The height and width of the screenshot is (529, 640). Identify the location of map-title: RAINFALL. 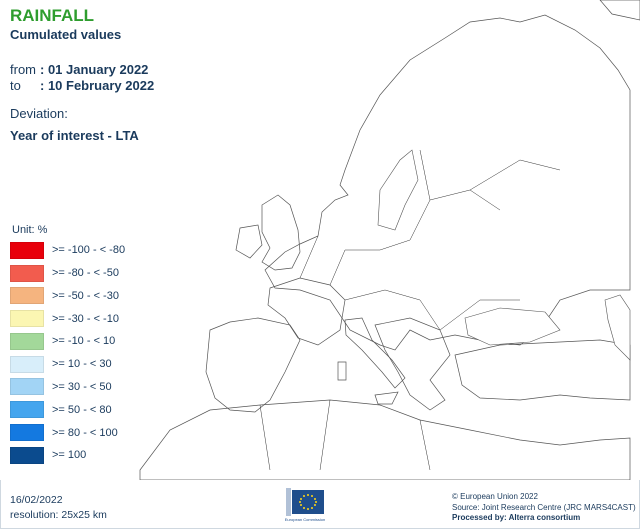
(52, 15).